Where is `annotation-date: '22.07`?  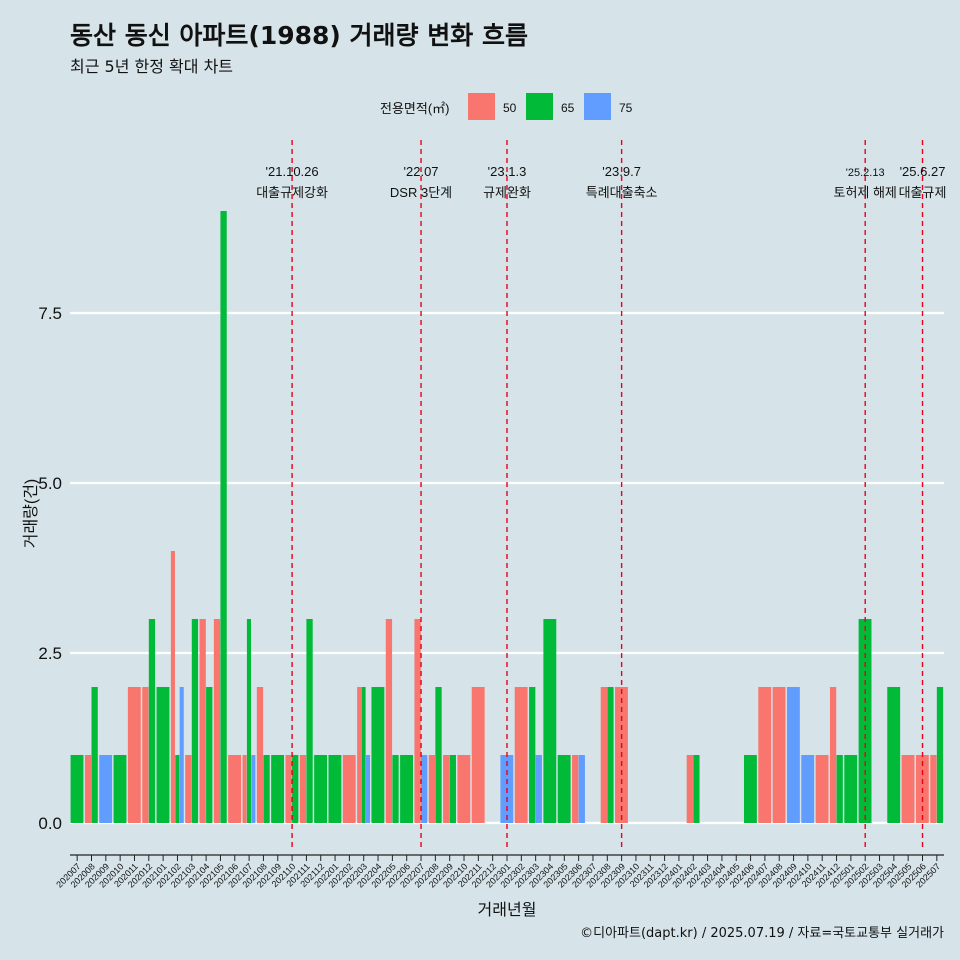
annotation-date: '22.07 is located at coordinates (421, 171).